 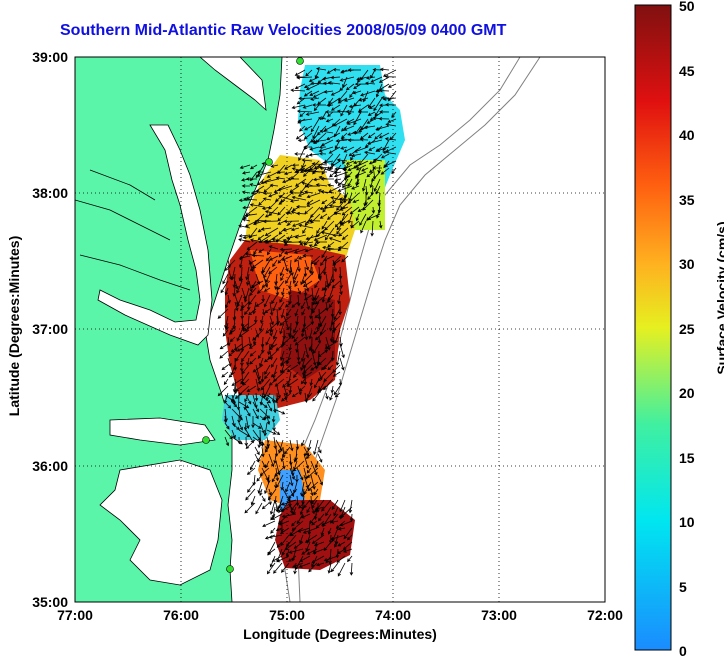 What do you see at coordinates (162, 431) in the screenshot?
I see `albemarle-sound` at bounding box center [162, 431].